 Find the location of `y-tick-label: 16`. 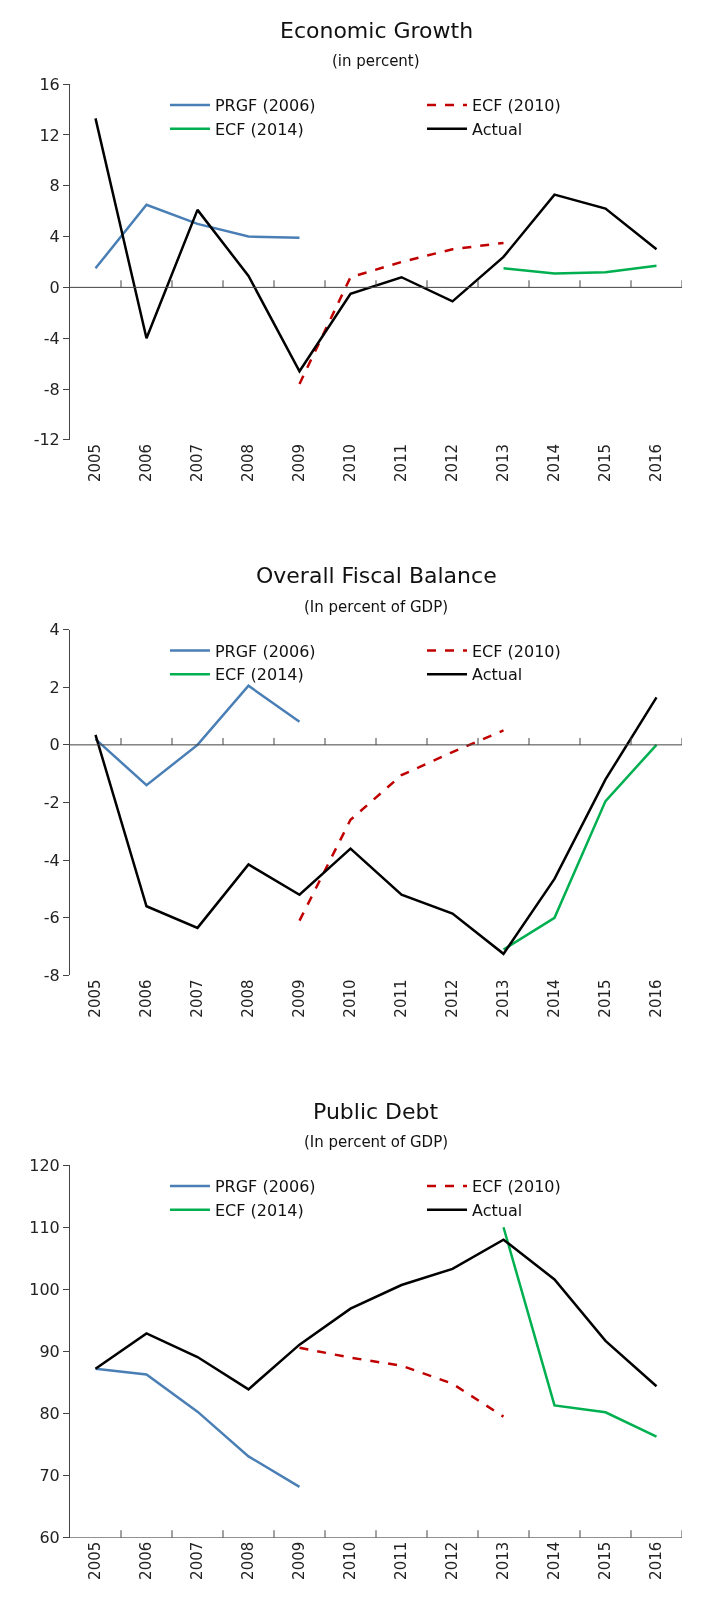

y-tick-label: 16 is located at coordinates (49, 84).